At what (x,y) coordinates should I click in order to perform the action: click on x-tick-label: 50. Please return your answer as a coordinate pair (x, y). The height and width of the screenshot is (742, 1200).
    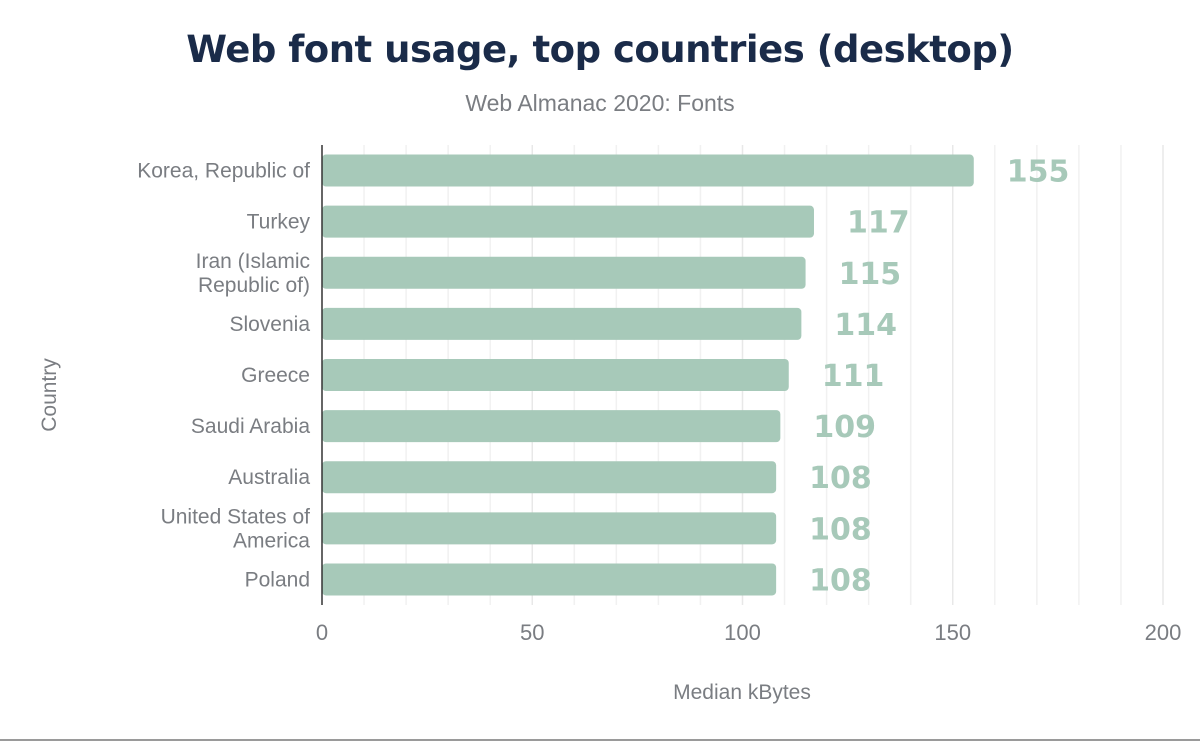
    Looking at the image, I should click on (532, 632).